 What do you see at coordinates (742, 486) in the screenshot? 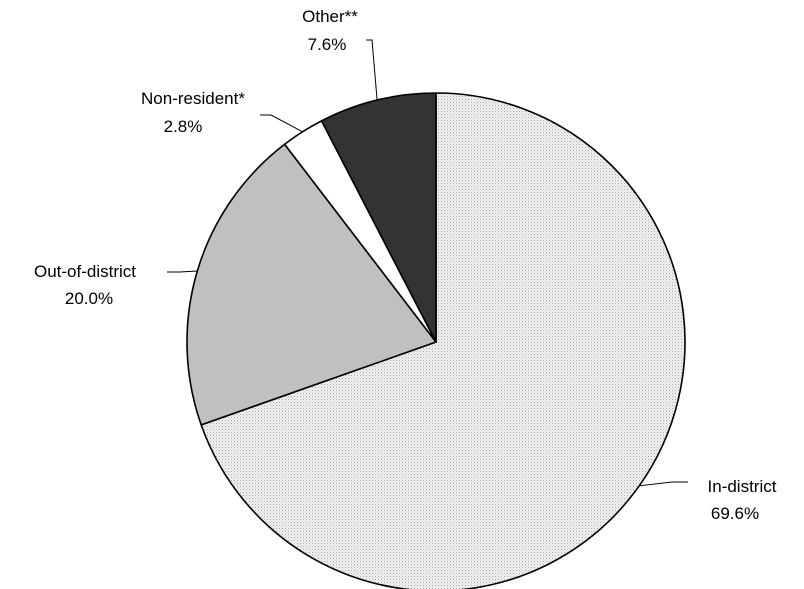
I see `slice-label: In-district` at bounding box center [742, 486].